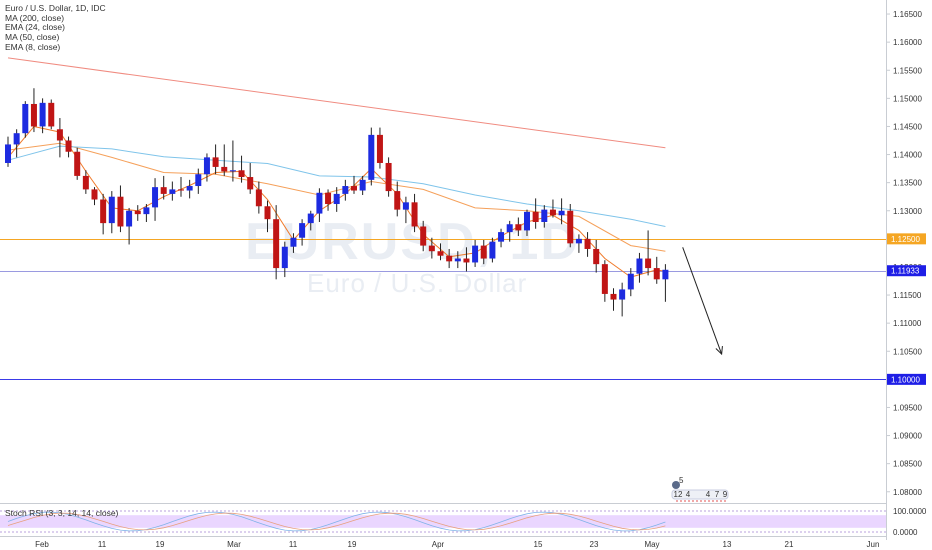  Describe the element at coordinates (907, 464) in the screenshot. I see `price-tick-label: 1.08500` at that location.